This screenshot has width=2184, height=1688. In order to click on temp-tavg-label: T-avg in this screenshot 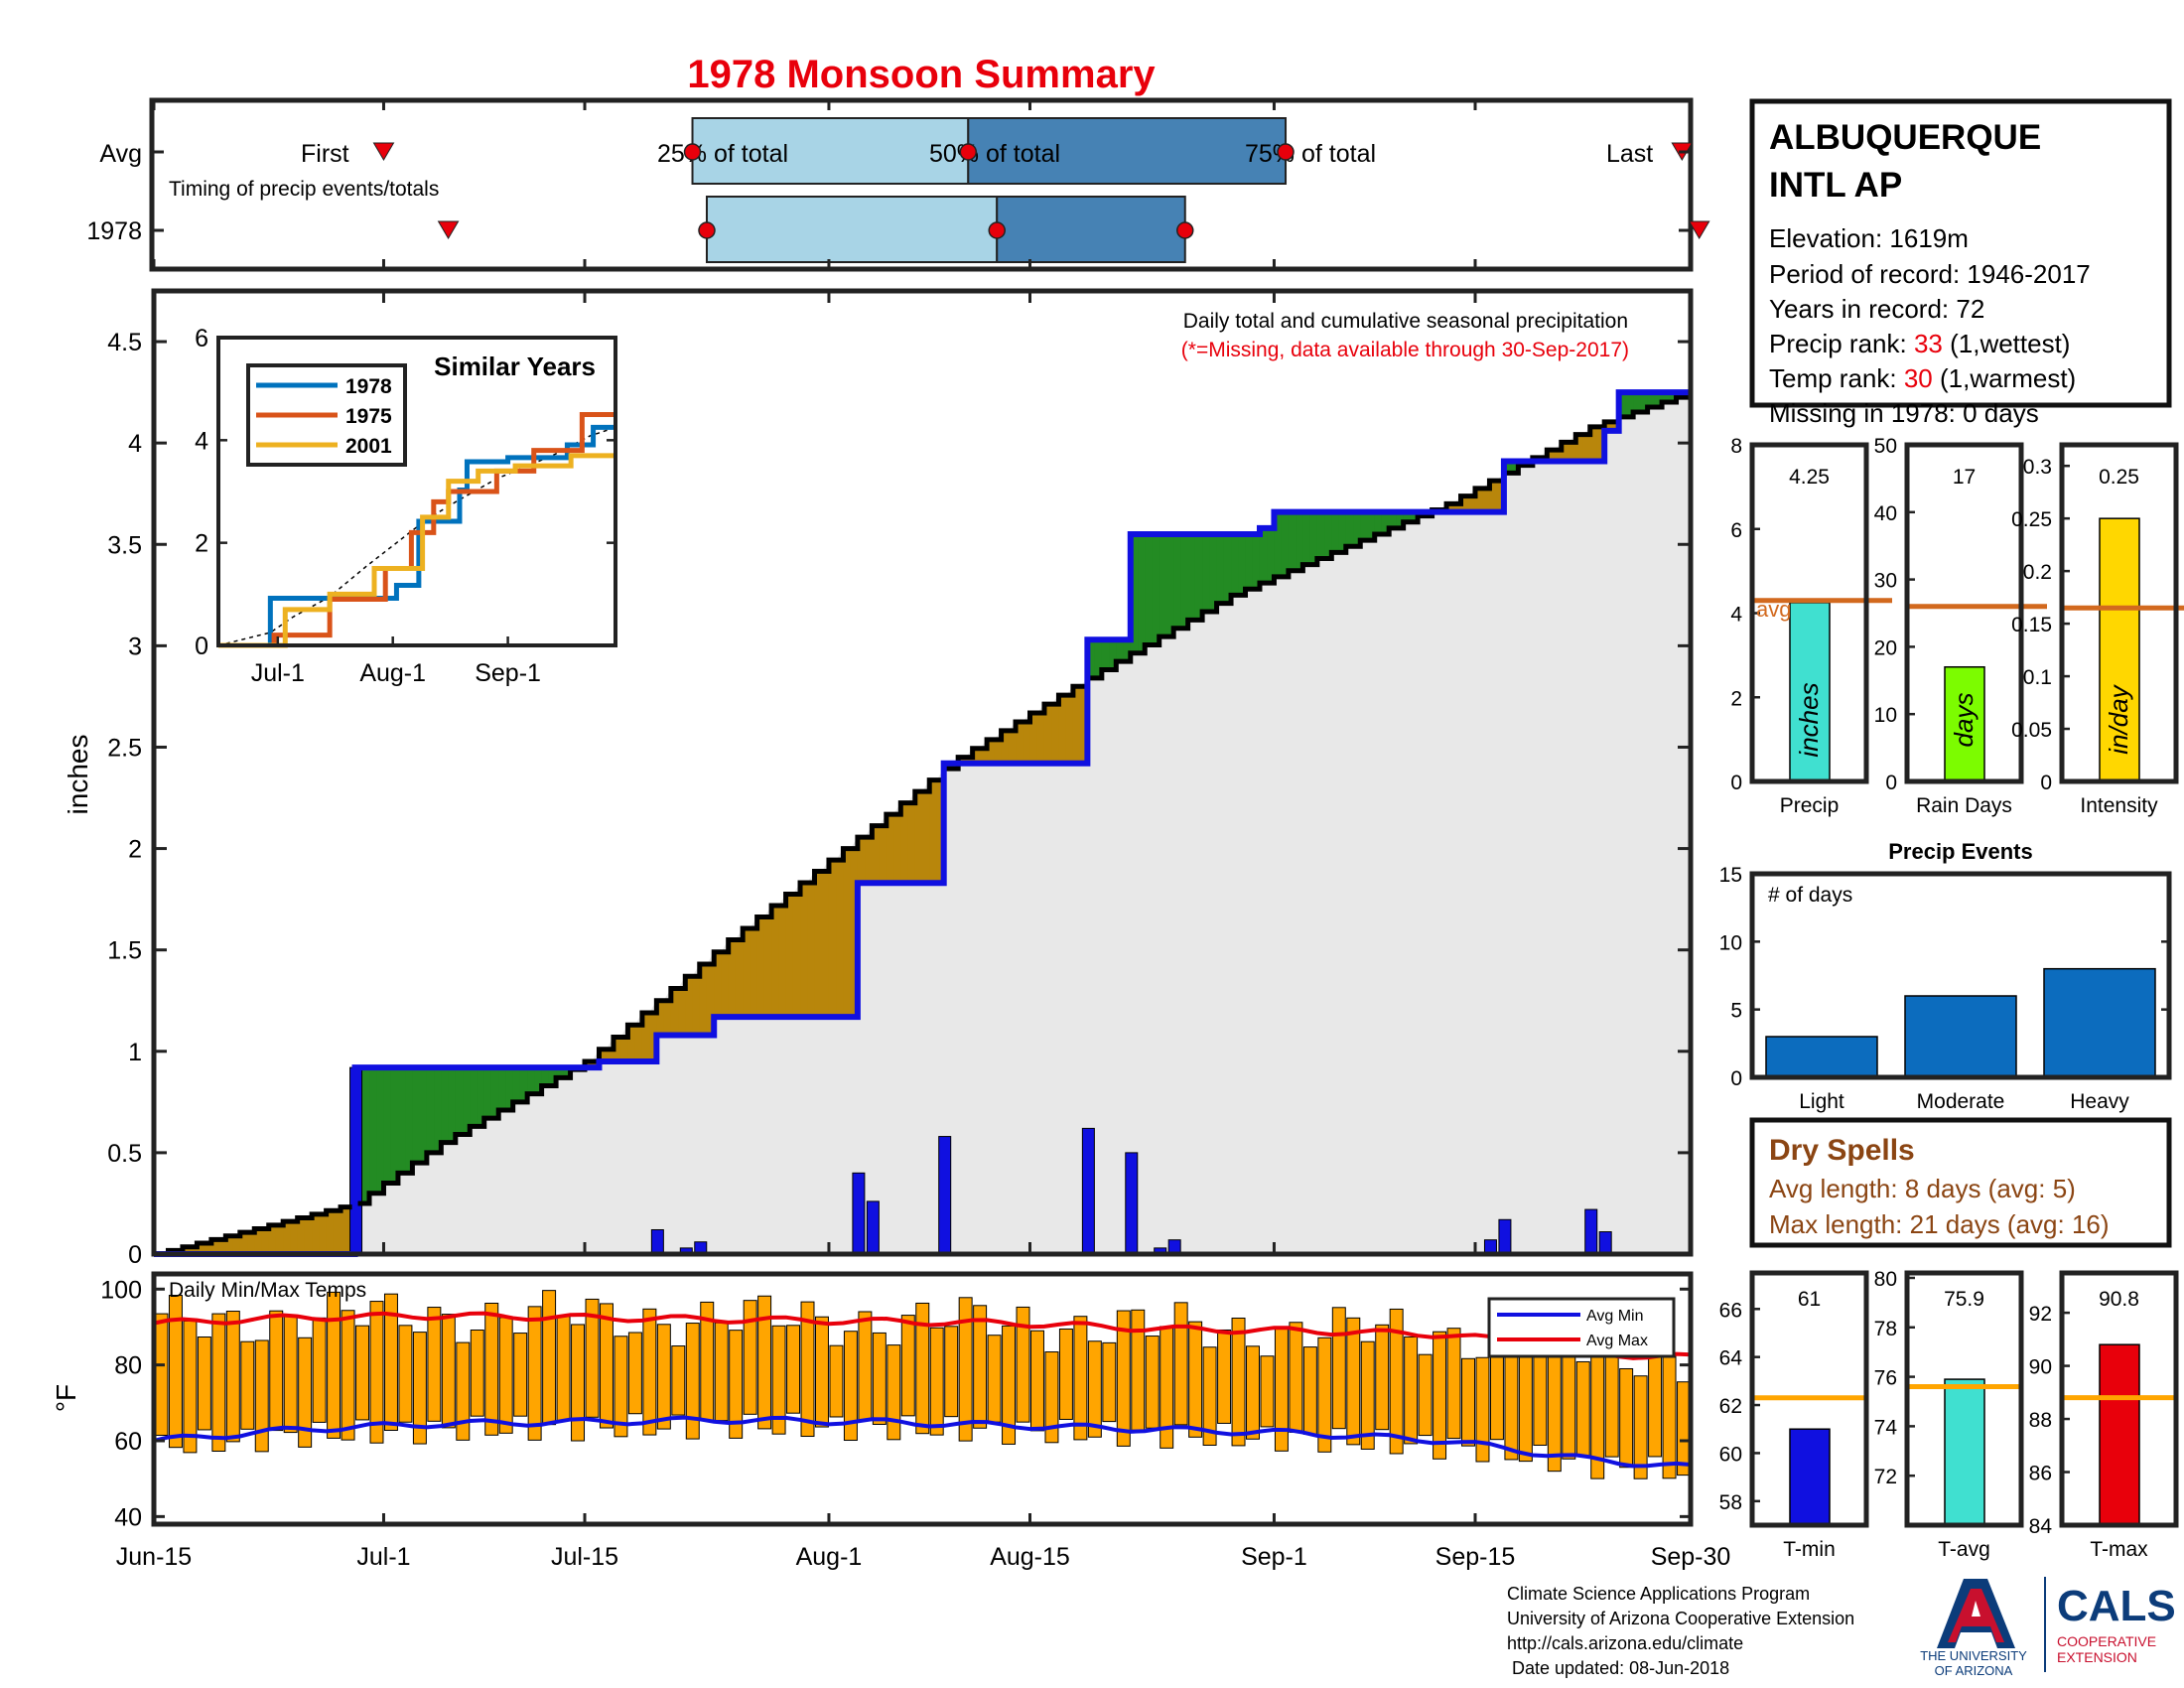, I will do `click(1964, 1549)`.